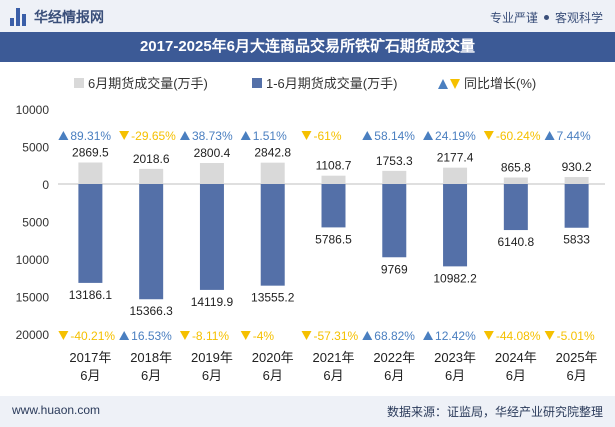 The height and width of the screenshot is (427, 615). I want to click on growth-cum-label: -40.21%, so click(92, 336).